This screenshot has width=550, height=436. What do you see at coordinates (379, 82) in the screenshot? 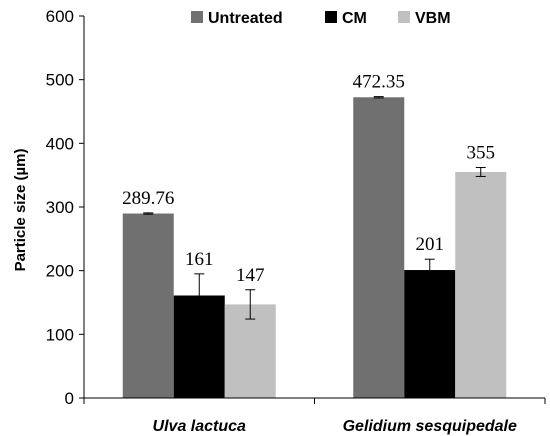
I see `data-label: 472.35` at bounding box center [379, 82].